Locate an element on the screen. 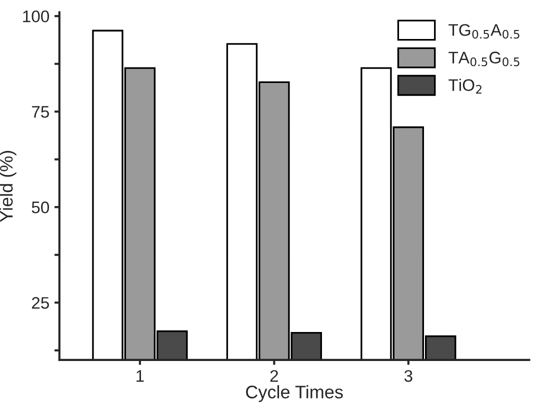 Image resolution: width=540 pixels, height=409 pixels. x-tick-label: 2 is located at coordinates (274, 376).